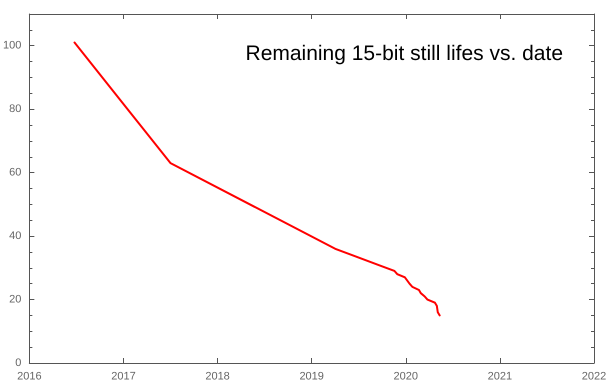 The height and width of the screenshot is (387, 612). Describe the element at coordinates (29, 376) in the screenshot. I see `x-tick-label: 2016` at that location.